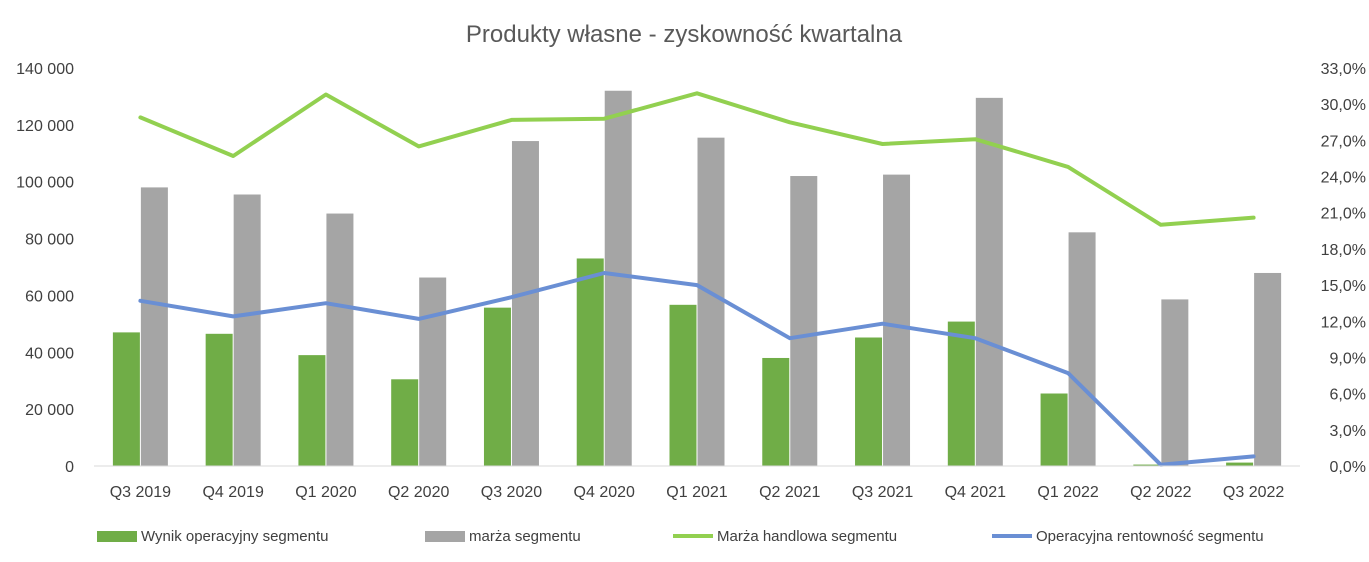 The width and height of the screenshot is (1369, 562). Describe the element at coordinates (684, 34) in the screenshot. I see `chart-title: Produkty własne - zyskowność kwartalna` at that location.